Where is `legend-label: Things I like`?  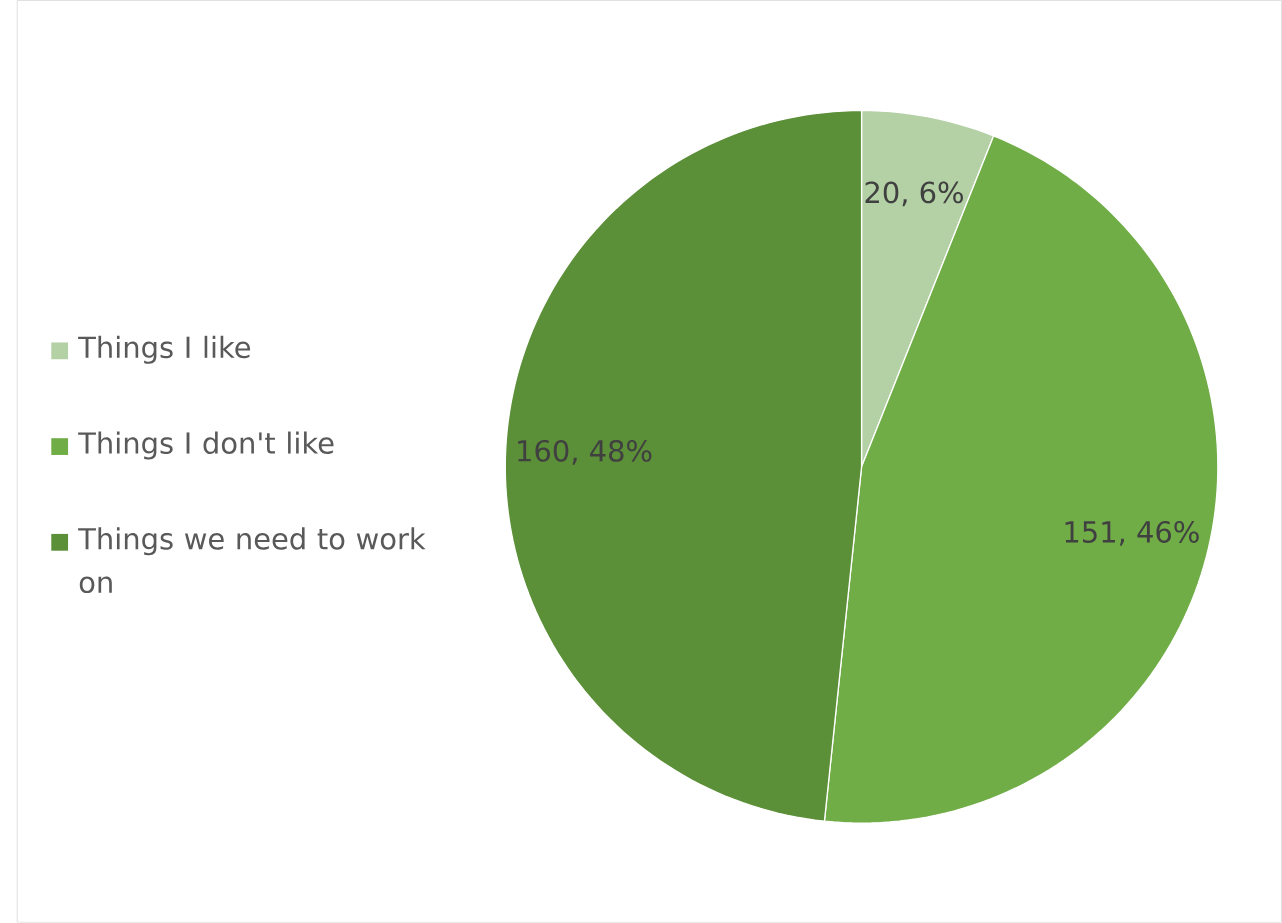
legend-label: Things I like is located at coordinates (164, 349).